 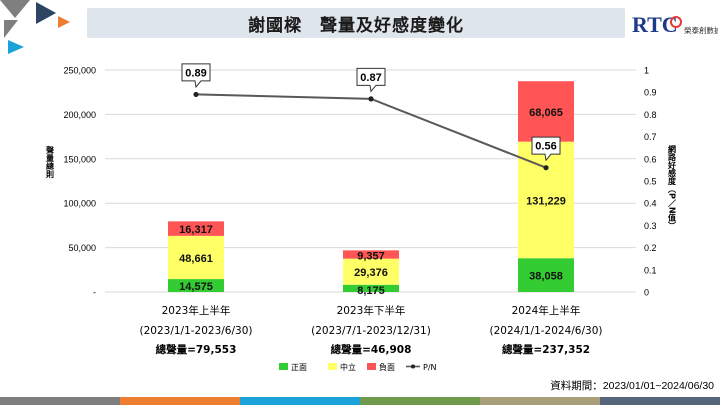 I want to click on rtc-logo: RTC 榮泰創數據, so click(x=675, y=24).